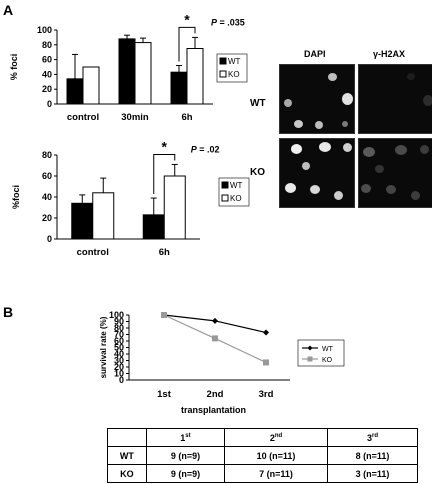 Image resolution: width=432 pixels, height=484 pixels. What do you see at coordinates (187, 44) in the screenshot?
I see `significance-bracket` at bounding box center [187, 44].